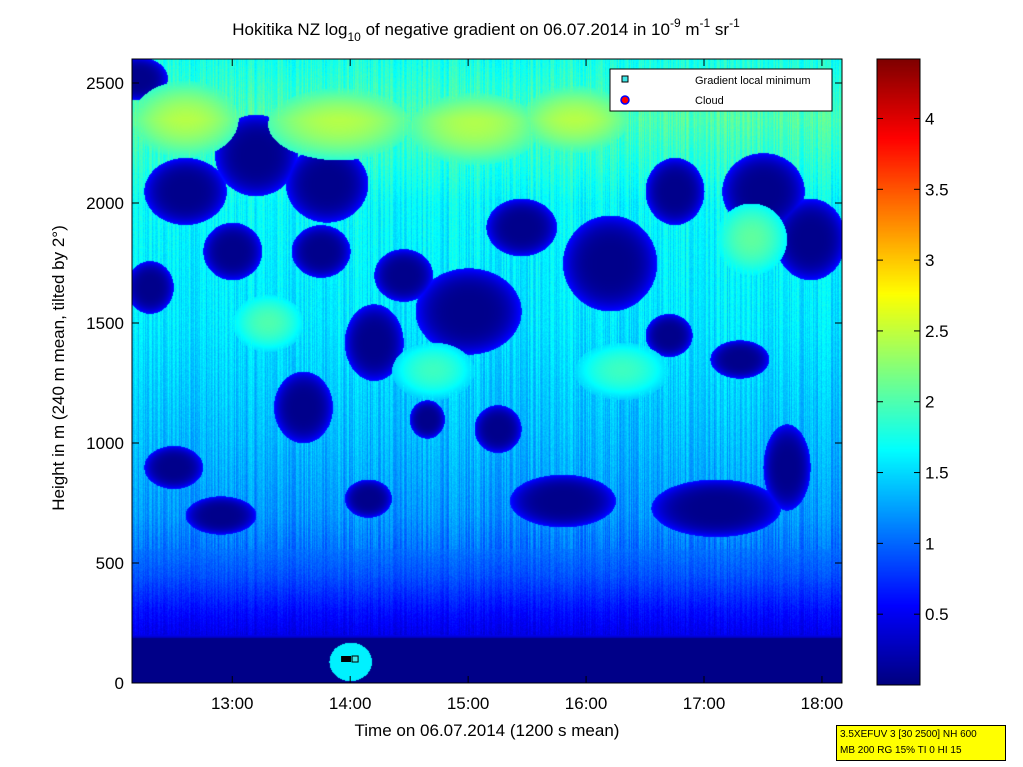 Image resolution: width=1023 pixels, height=767 pixels. Describe the element at coordinates (709, 101) in the screenshot. I see `legend-label-cloud: Cloud` at that location.